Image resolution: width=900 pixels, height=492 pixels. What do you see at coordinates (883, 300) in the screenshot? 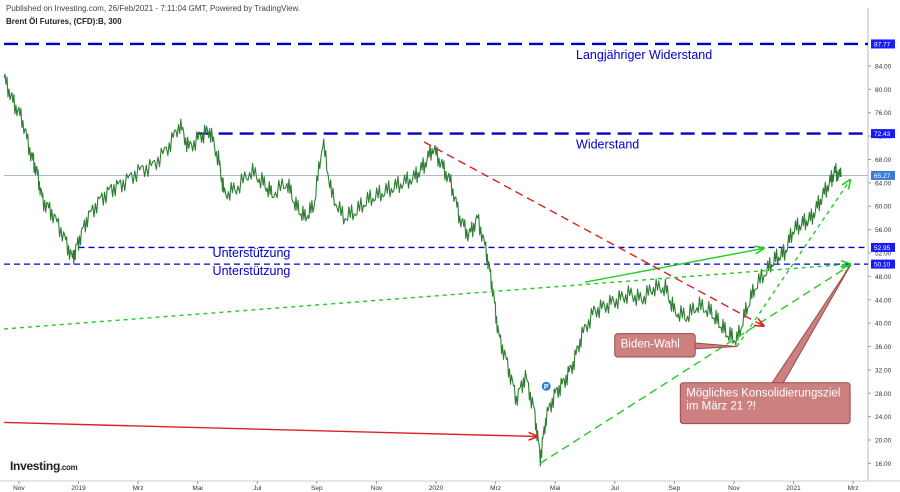
I see `y-tick-label-7: 44.00` at bounding box center [883, 300].